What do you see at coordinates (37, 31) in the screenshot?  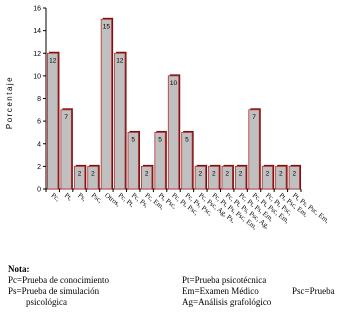 I see `y-tick-label: 14` at bounding box center [37, 31].